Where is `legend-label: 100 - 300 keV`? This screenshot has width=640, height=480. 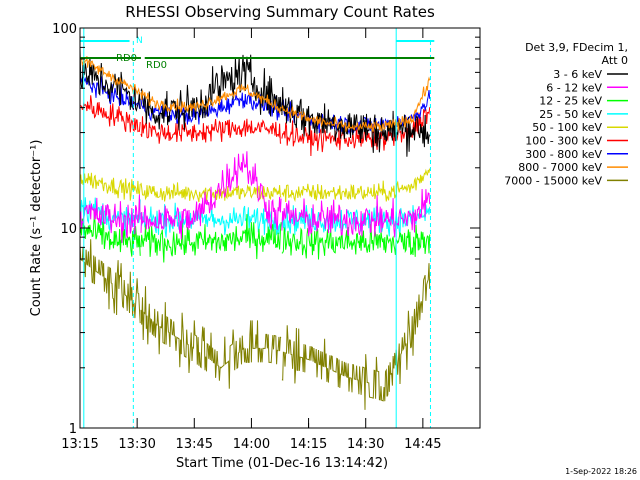 legend-label: 100 - 300 keV is located at coordinates (563, 141).